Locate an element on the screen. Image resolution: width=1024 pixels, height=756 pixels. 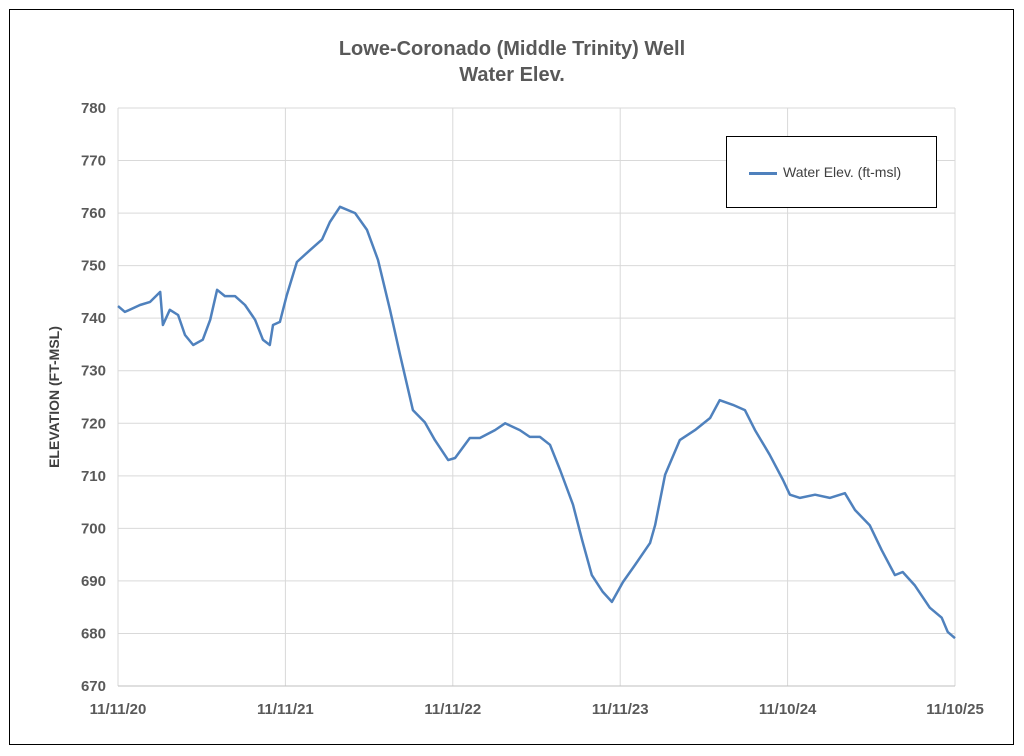
x-tick-label: 11/11/23 is located at coordinates (620, 709).